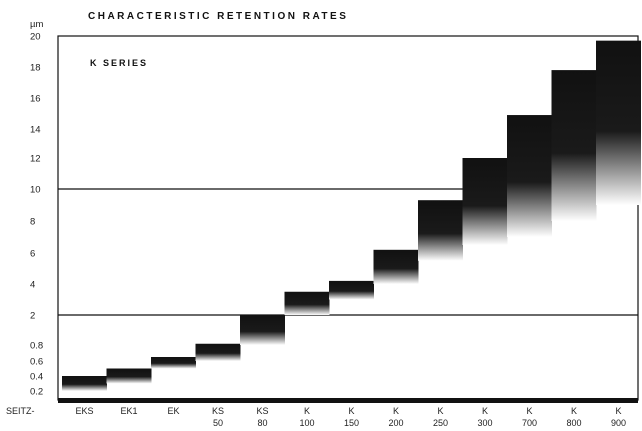 This screenshot has height=431, width=642. I want to click on y-tick-label: 2, so click(32, 316).